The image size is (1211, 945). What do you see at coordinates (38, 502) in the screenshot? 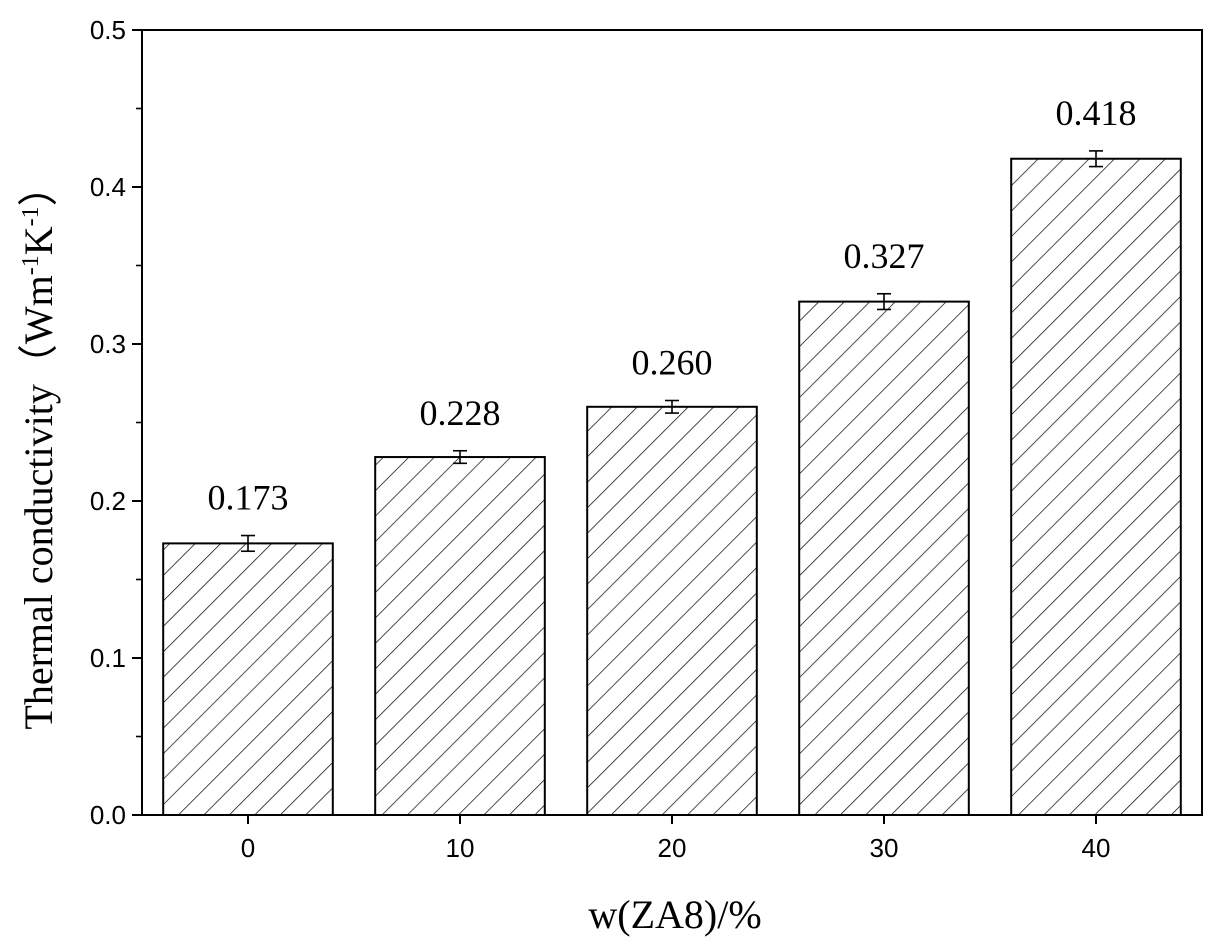
I see `y-axis-title-main: Thermal conductivity（Wm` at bounding box center [38, 502].